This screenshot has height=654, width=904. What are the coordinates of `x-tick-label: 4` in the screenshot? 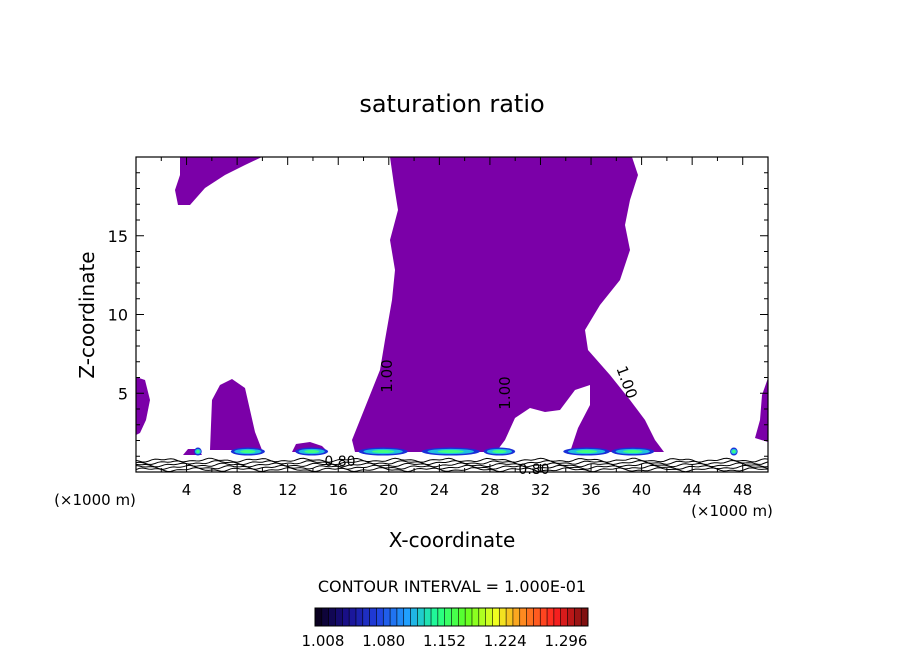 It's located at (187, 490).